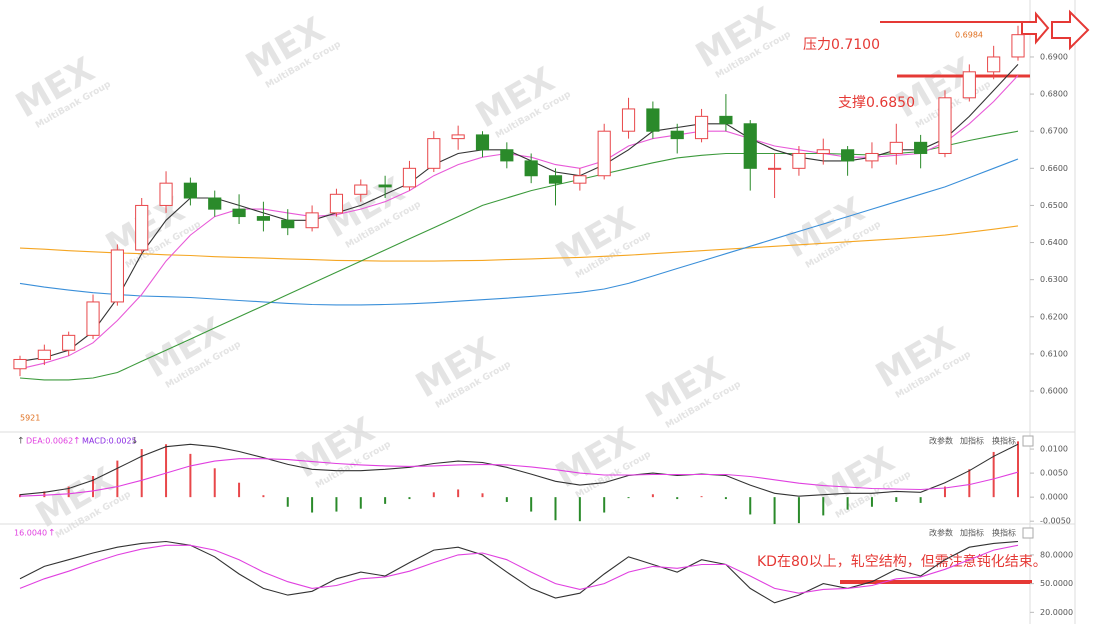  I want to click on indicator-label: 16.0040, so click(30, 533).